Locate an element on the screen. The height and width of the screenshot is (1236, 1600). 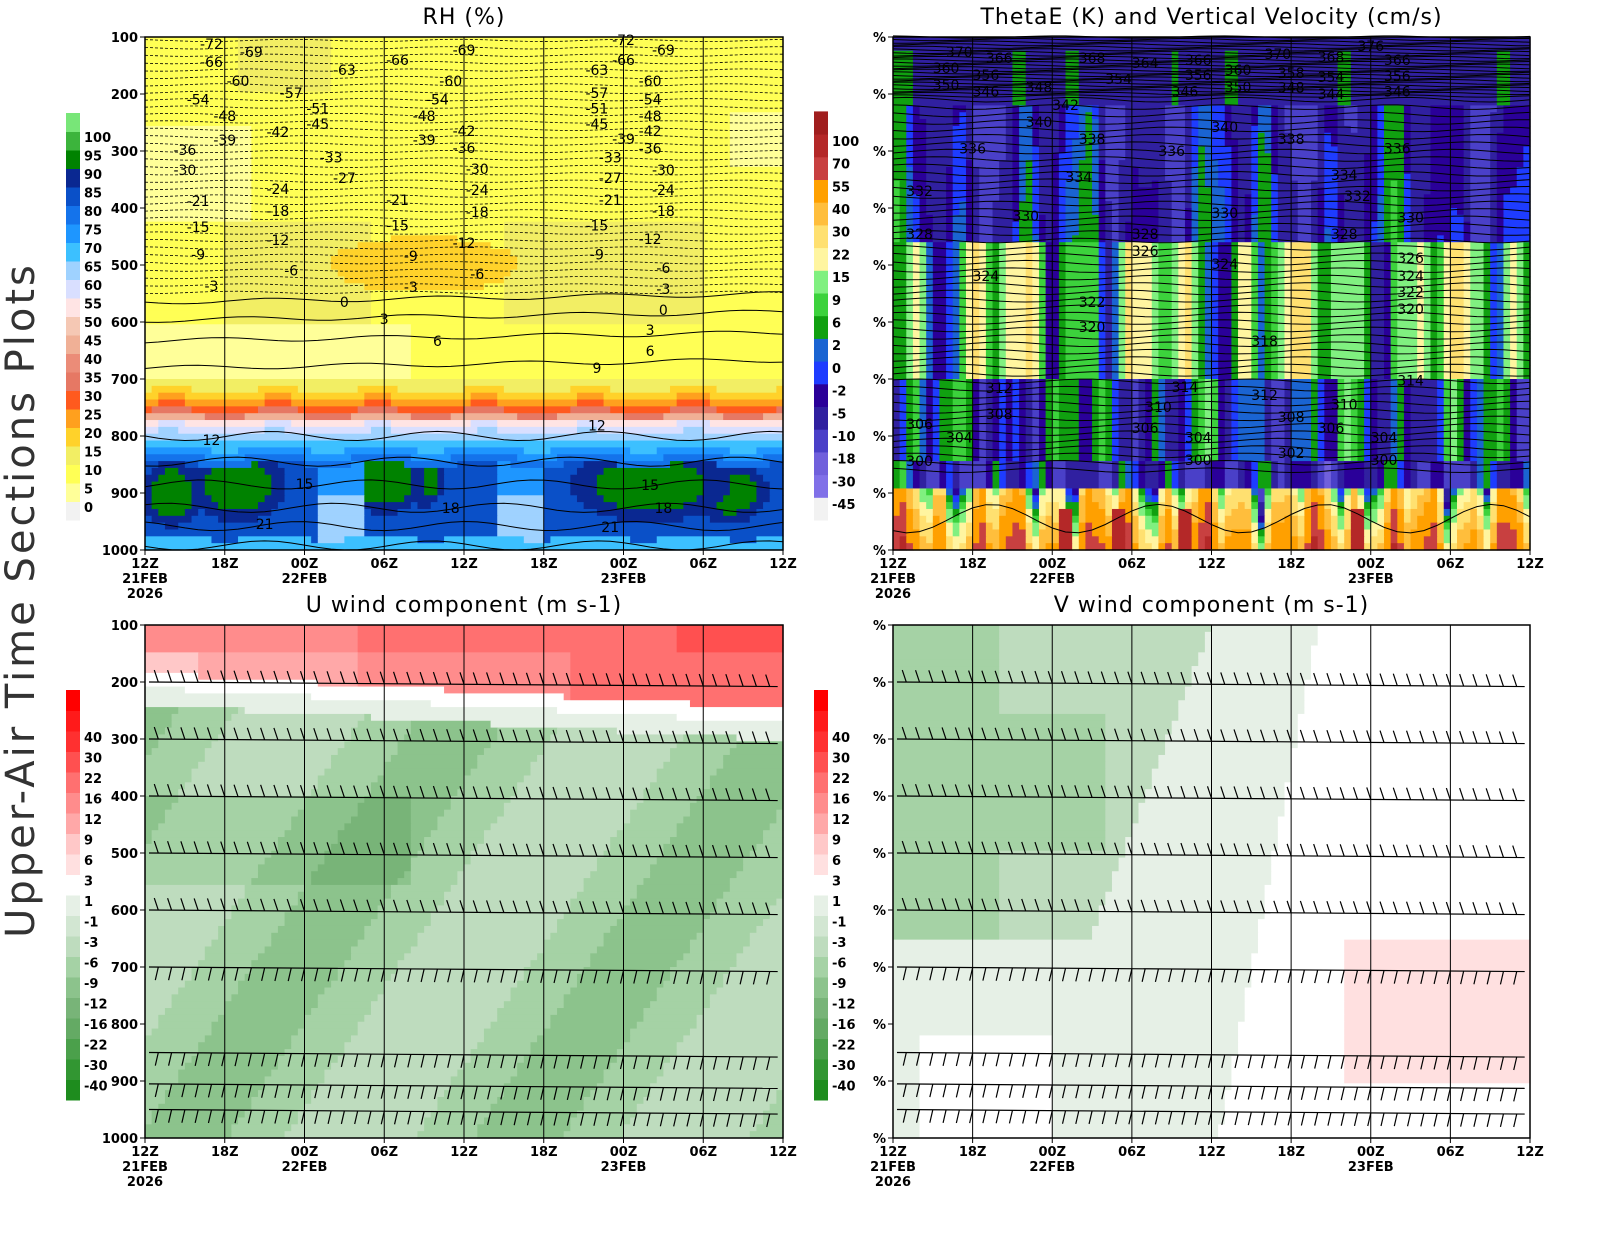
contour-label: -57 is located at coordinates (596, 94).